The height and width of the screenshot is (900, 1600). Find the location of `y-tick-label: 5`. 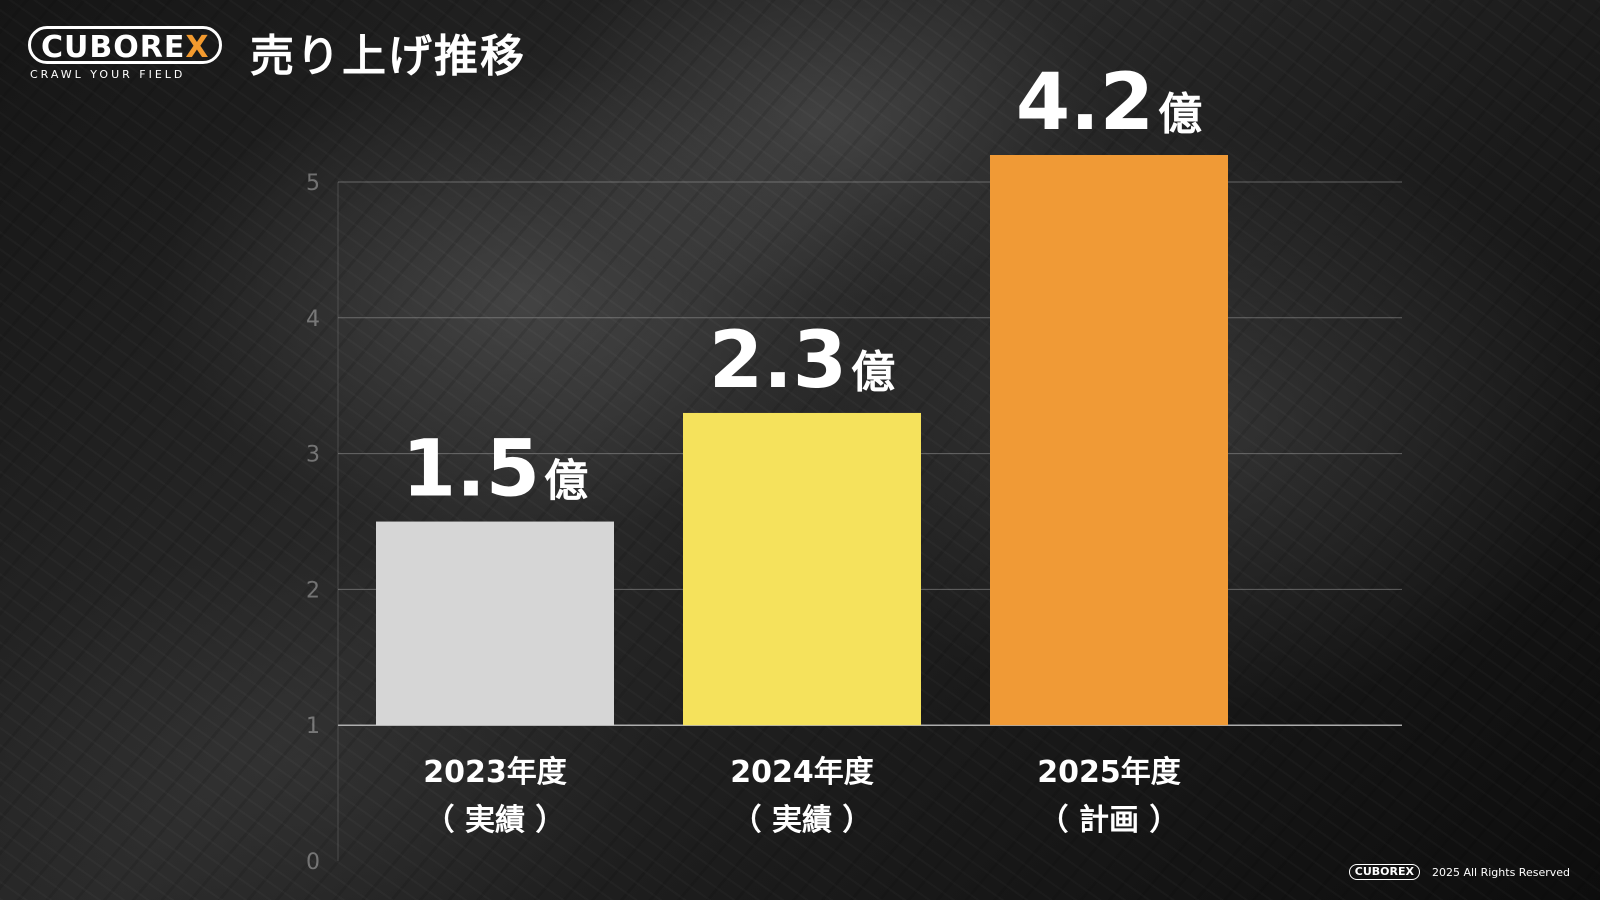

y-tick-label: 5 is located at coordinates (313, 183).